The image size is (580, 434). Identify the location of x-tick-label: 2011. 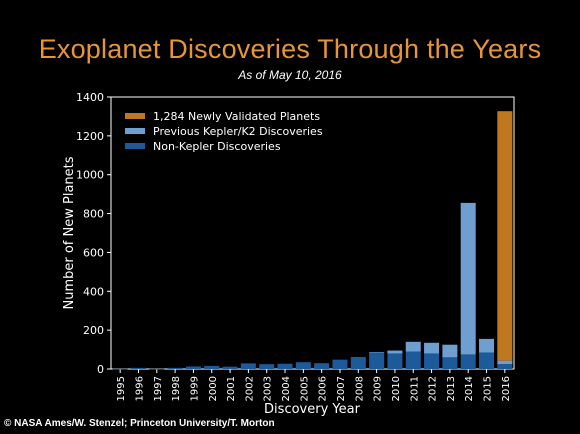
(414, 388).